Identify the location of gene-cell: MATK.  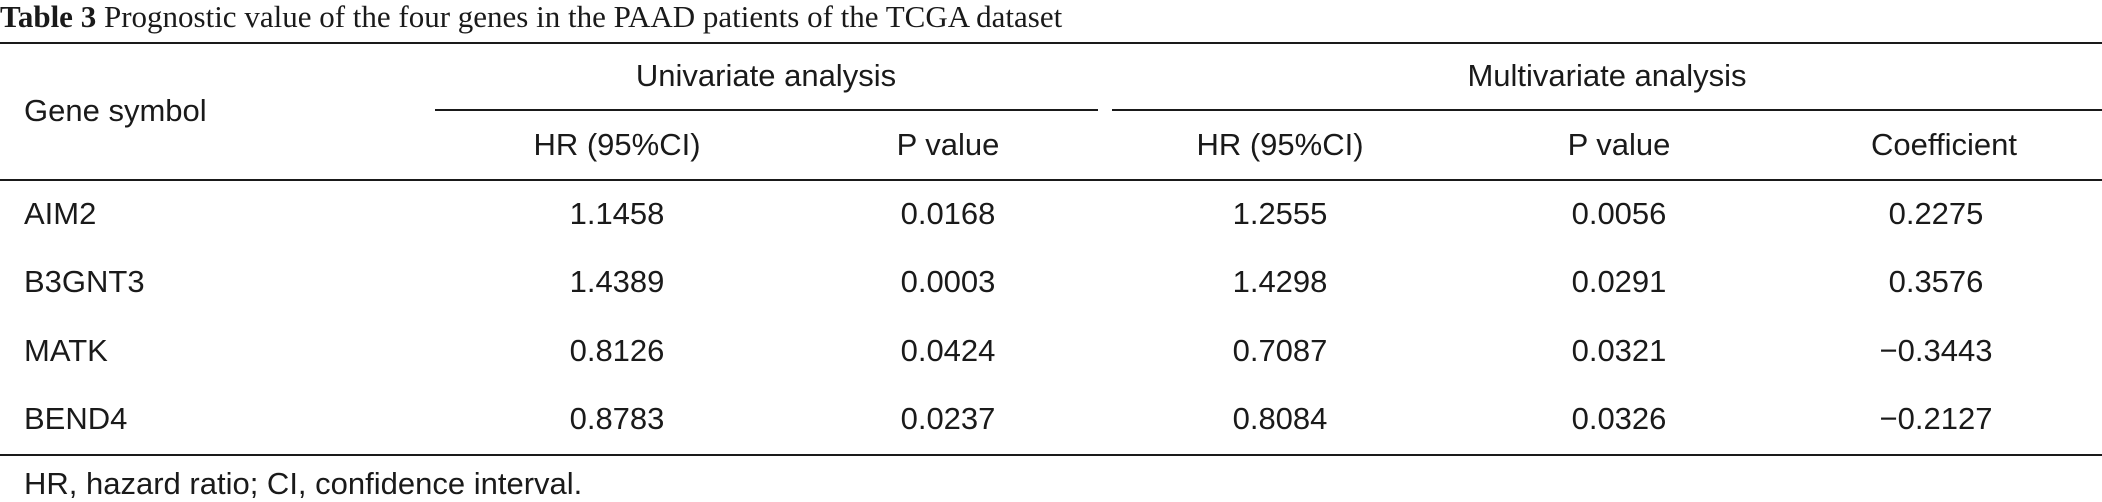
(66, 350).